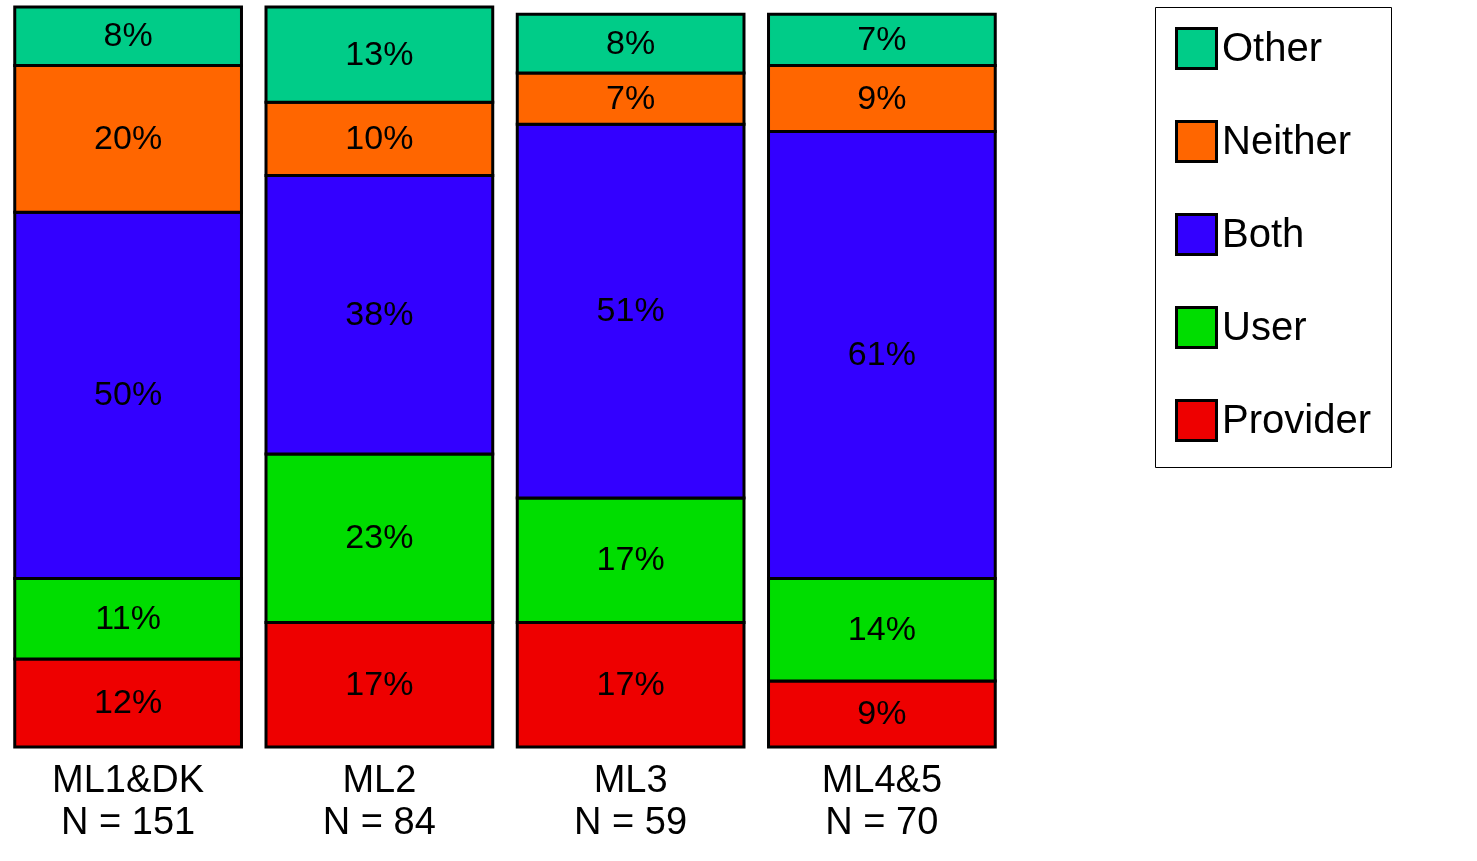 The height and width of the screenshot is (861, 1477). I want to click on x-tick-label: ML2 N = 84, so click(379, 799).